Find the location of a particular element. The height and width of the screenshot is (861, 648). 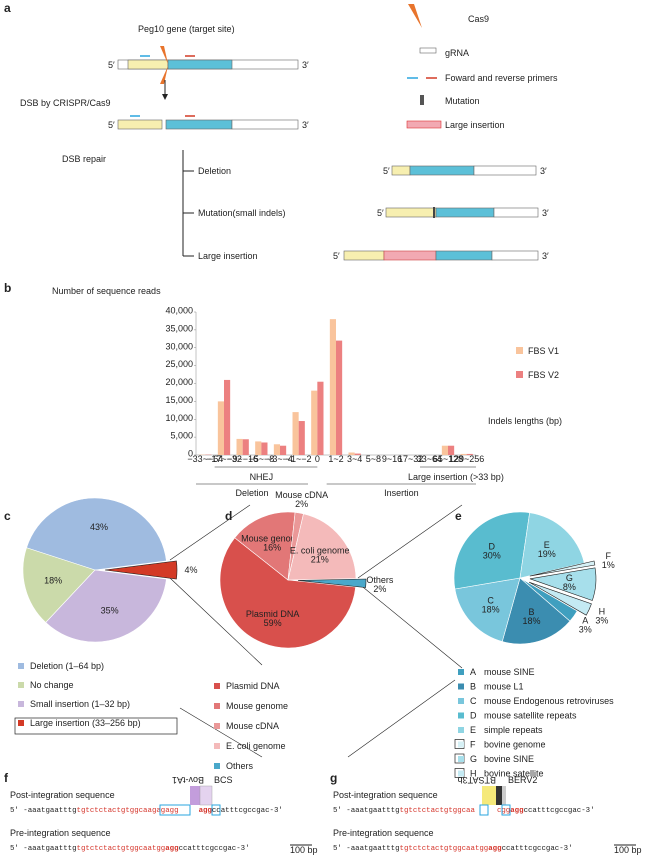

legend-text: FBS V2 is located at coordinates (543, 375).